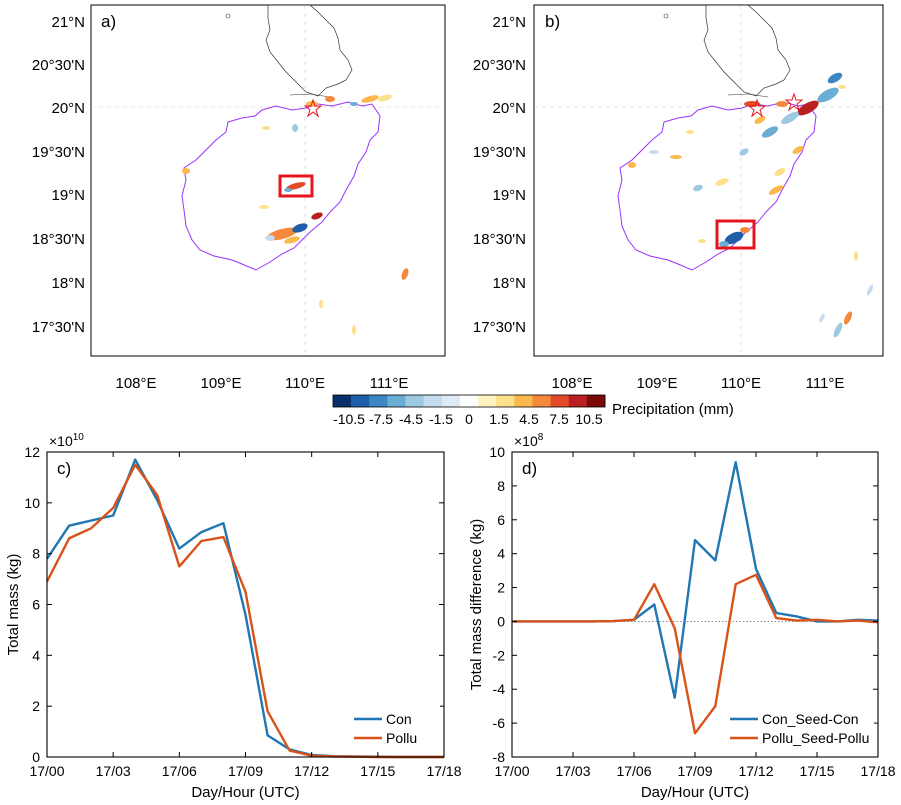 Image resolution: width=901 pixels, height=805 pixels. What do you see at coordinates (815, 738) in the screenshot?
I see `chart-d-legend-label-1: Pollu_Seed-Pollu` at bounding box center [815, 738].